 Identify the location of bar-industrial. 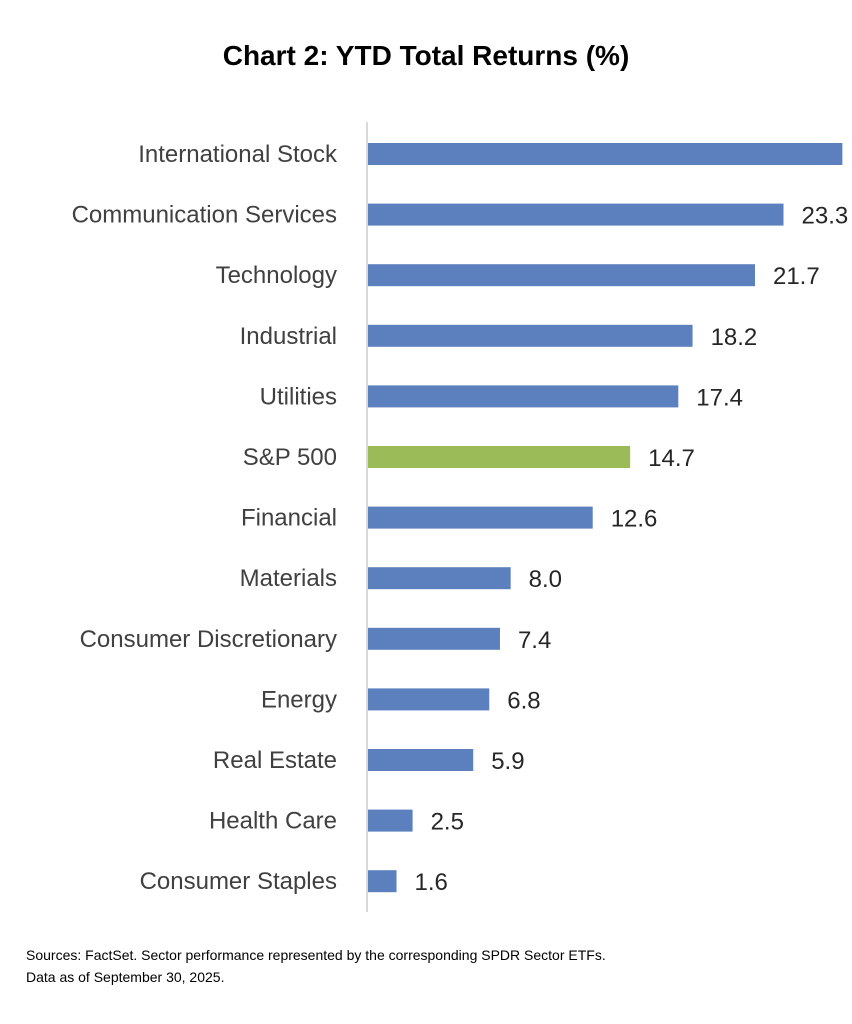
(530, 335).